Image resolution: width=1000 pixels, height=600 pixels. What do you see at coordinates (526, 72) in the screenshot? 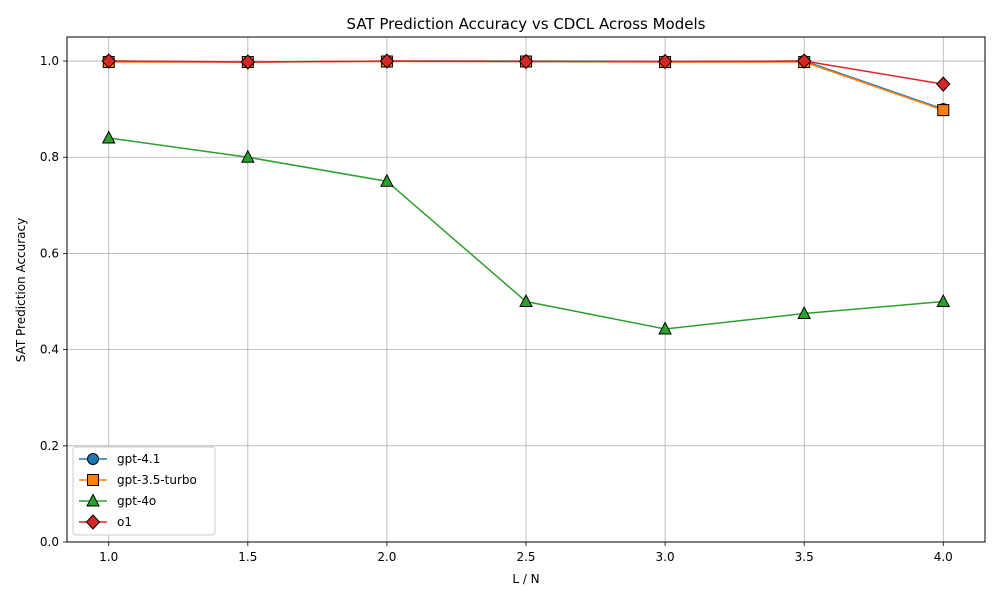
I see `series-o1` at bounding box center [526, 72].